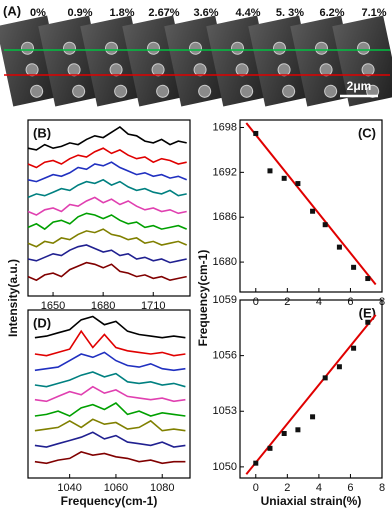 This screenshot has height=516, width=392. What do you see at coordinates (205, 13) in the screenshot?
I see `strain-label: 3.6%` at bounding box center [205, 13].